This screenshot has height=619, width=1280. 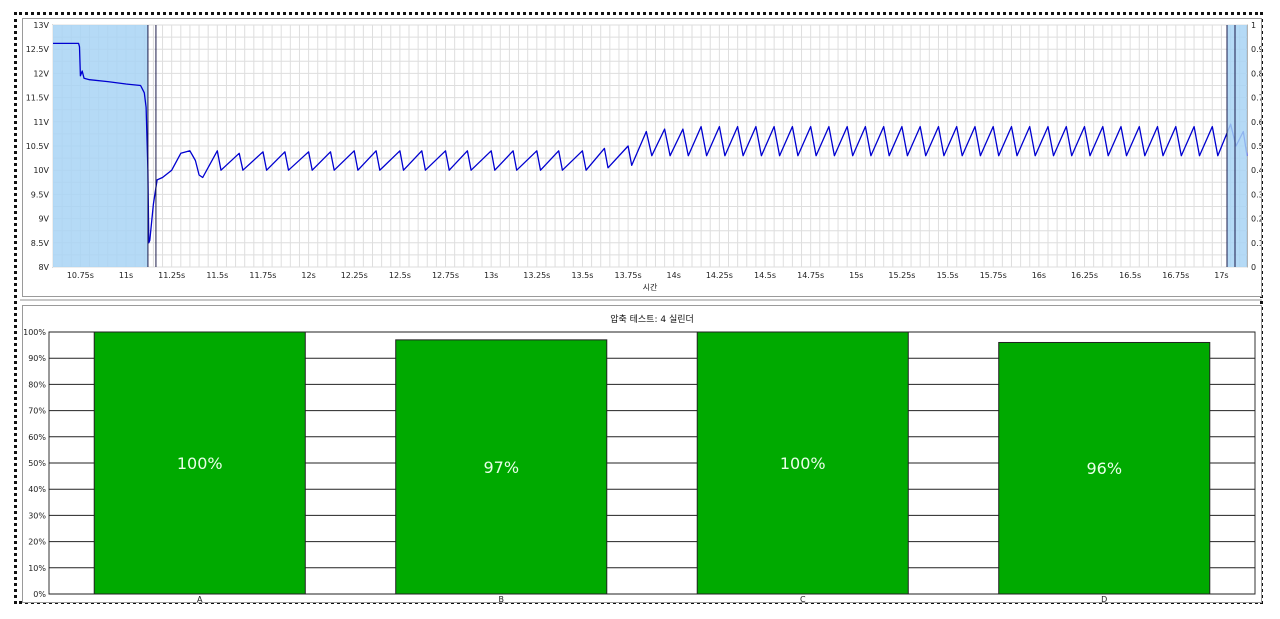 What do you see at coordinates (1256, 98) in the screenshot?
I see `y2-tick-label: 0.7` at bounding box center [1256, 98].